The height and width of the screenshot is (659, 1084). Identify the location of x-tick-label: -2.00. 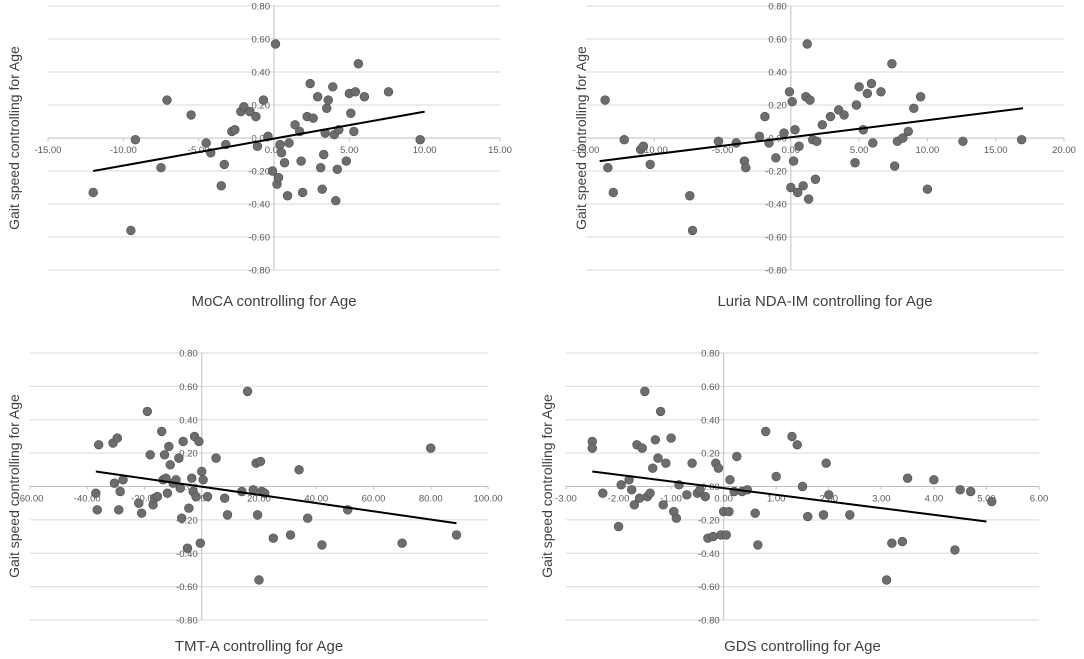
(619, 499).